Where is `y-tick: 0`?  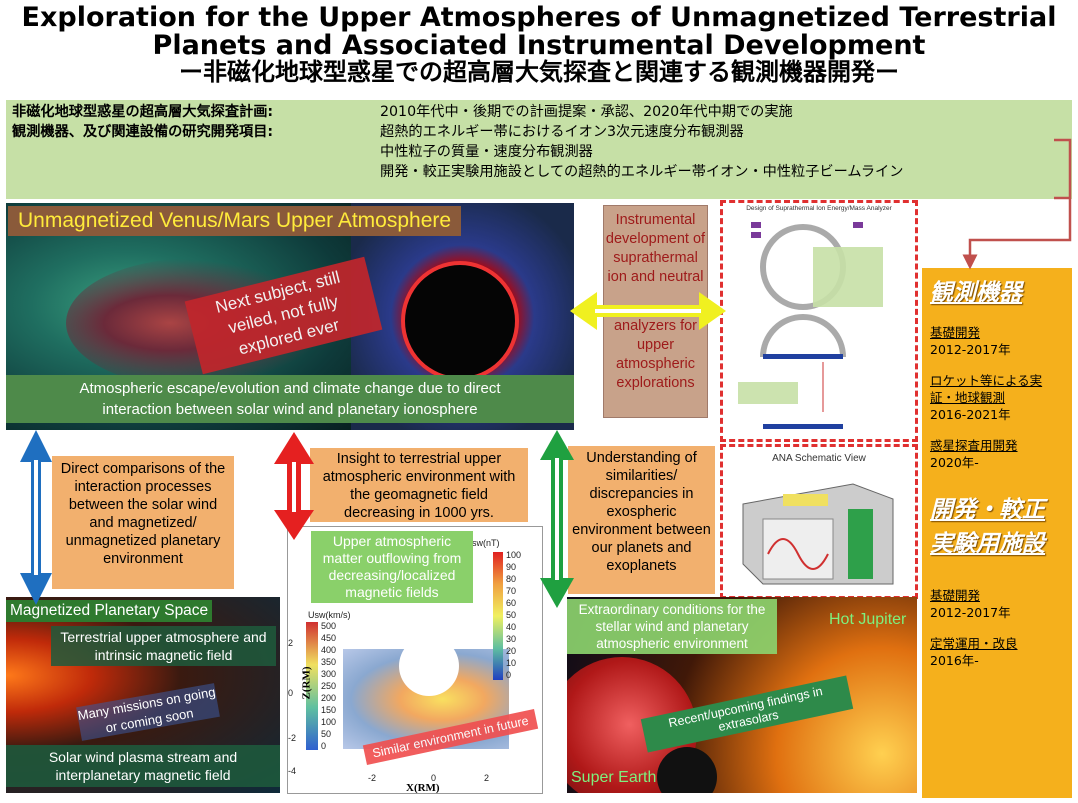 y-tick: 0 is located at coordinates (291, 693).